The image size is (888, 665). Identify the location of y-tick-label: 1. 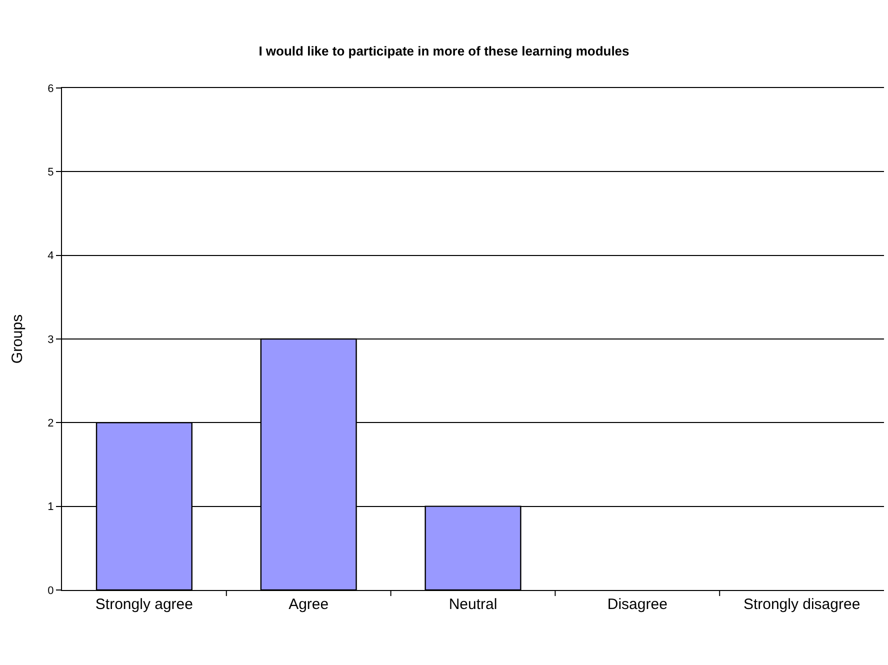
(51, 507).